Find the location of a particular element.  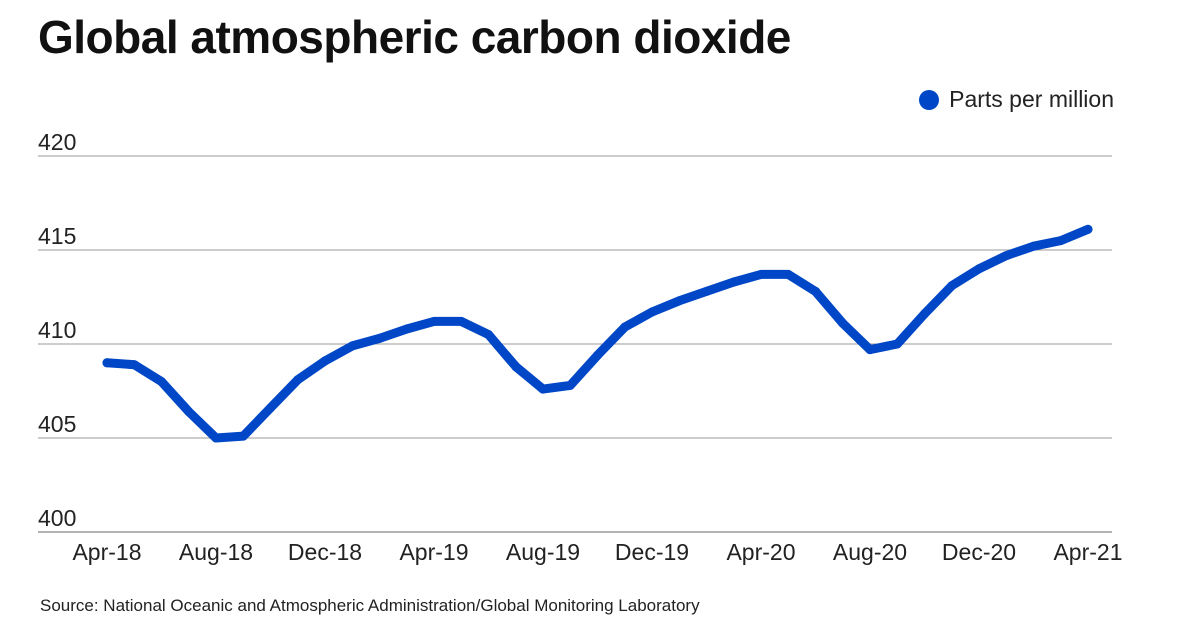

x-tick-label: Apr-20 is located at coordinates (760, 552).